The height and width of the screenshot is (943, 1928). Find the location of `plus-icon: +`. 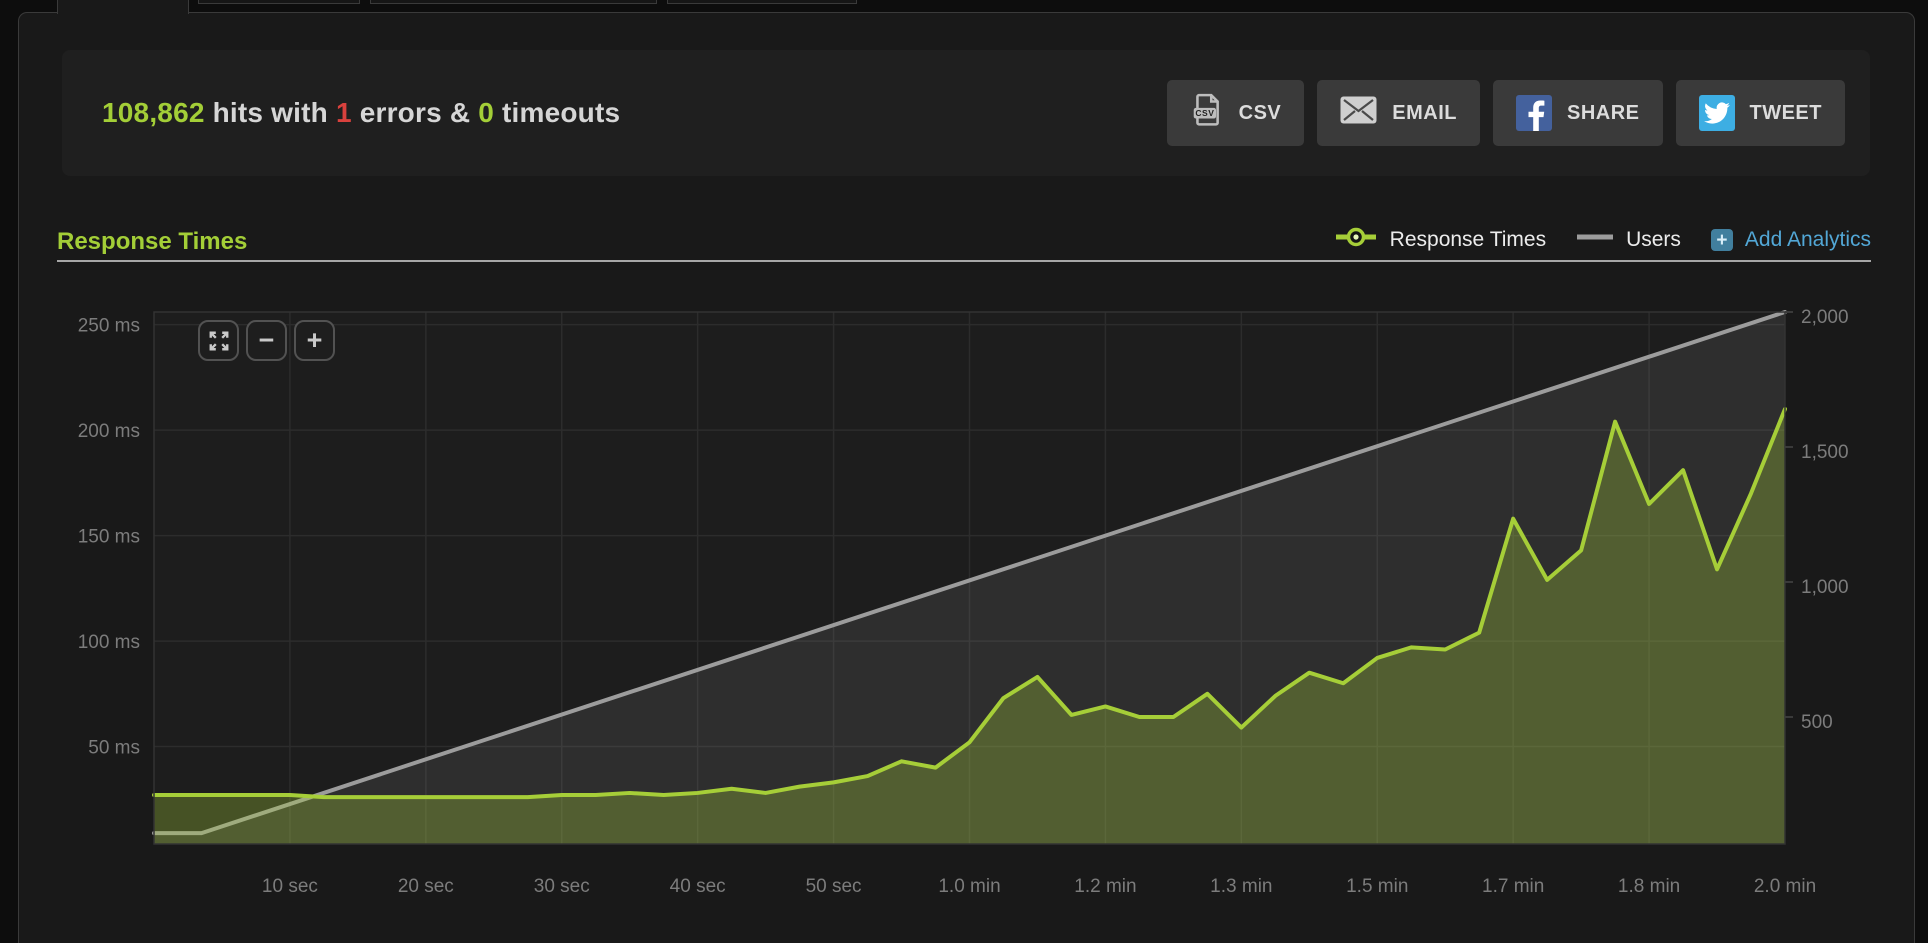

plus-icon: + is located at coordinates (1721, 240).